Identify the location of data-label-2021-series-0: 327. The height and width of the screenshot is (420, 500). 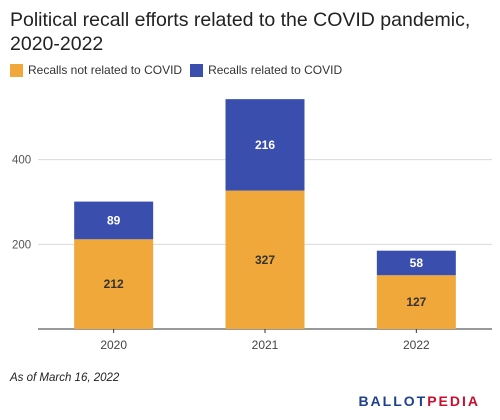
(265, 260).